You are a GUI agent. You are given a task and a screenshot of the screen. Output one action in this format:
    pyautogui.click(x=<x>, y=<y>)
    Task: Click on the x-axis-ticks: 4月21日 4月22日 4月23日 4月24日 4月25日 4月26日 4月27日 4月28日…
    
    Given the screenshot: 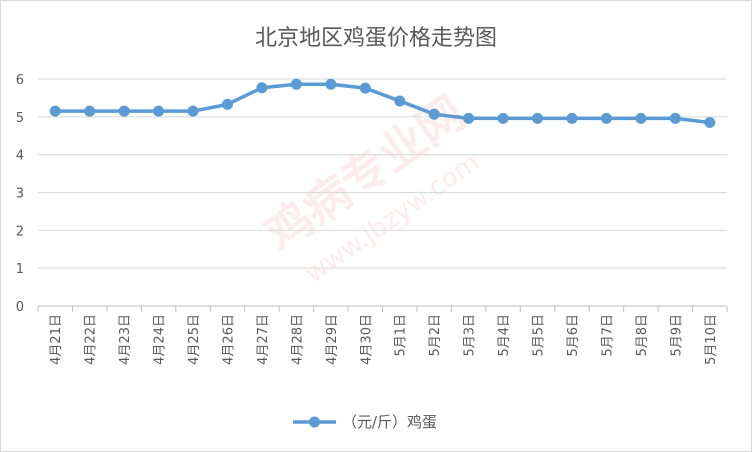 What is the action you would take?
    pyautogui.click(x=382, y=335)
    